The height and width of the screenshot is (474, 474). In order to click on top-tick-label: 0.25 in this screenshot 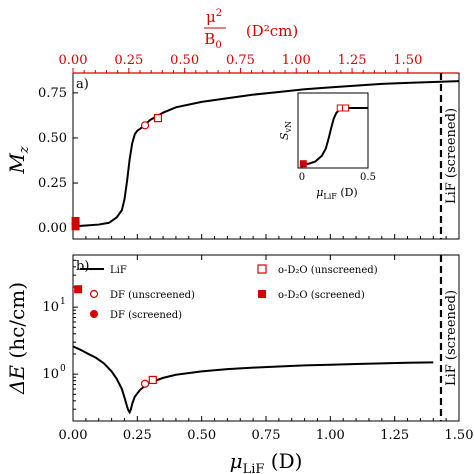, I will do `click(128, 60)`.